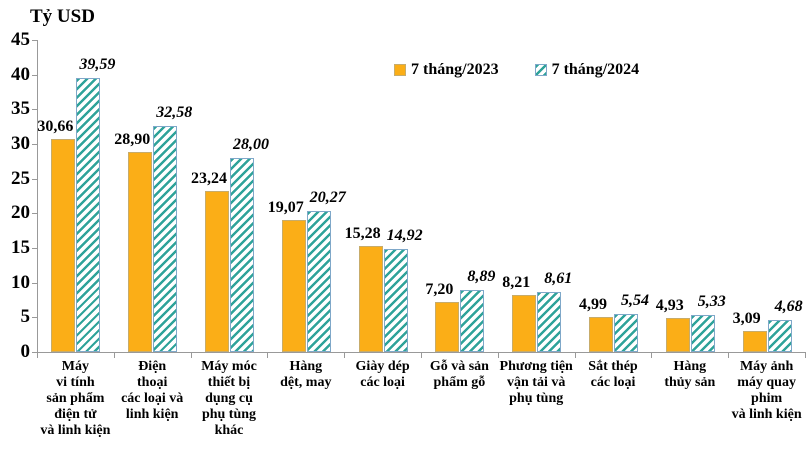 The width and height of the screenshot is (810, 456). Describe the element at coordinates (25, 351) in the screenshot. I see `y-tick-label: 0` at that location.